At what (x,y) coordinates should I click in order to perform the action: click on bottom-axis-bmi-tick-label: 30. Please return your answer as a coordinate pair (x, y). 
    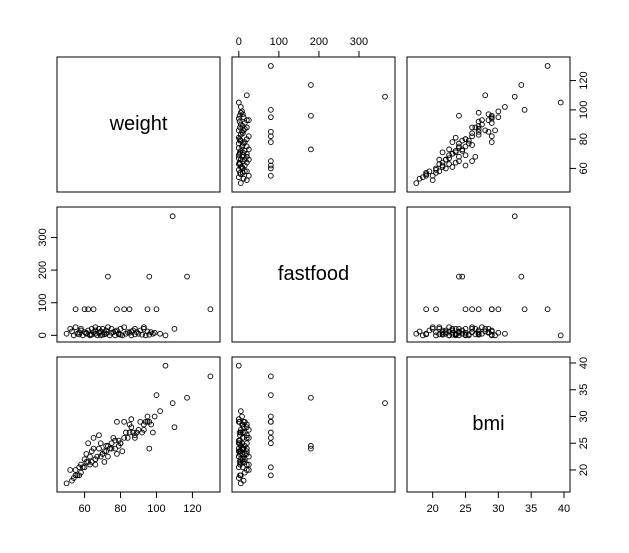
    Looking at the image, I should click on (498, 509).